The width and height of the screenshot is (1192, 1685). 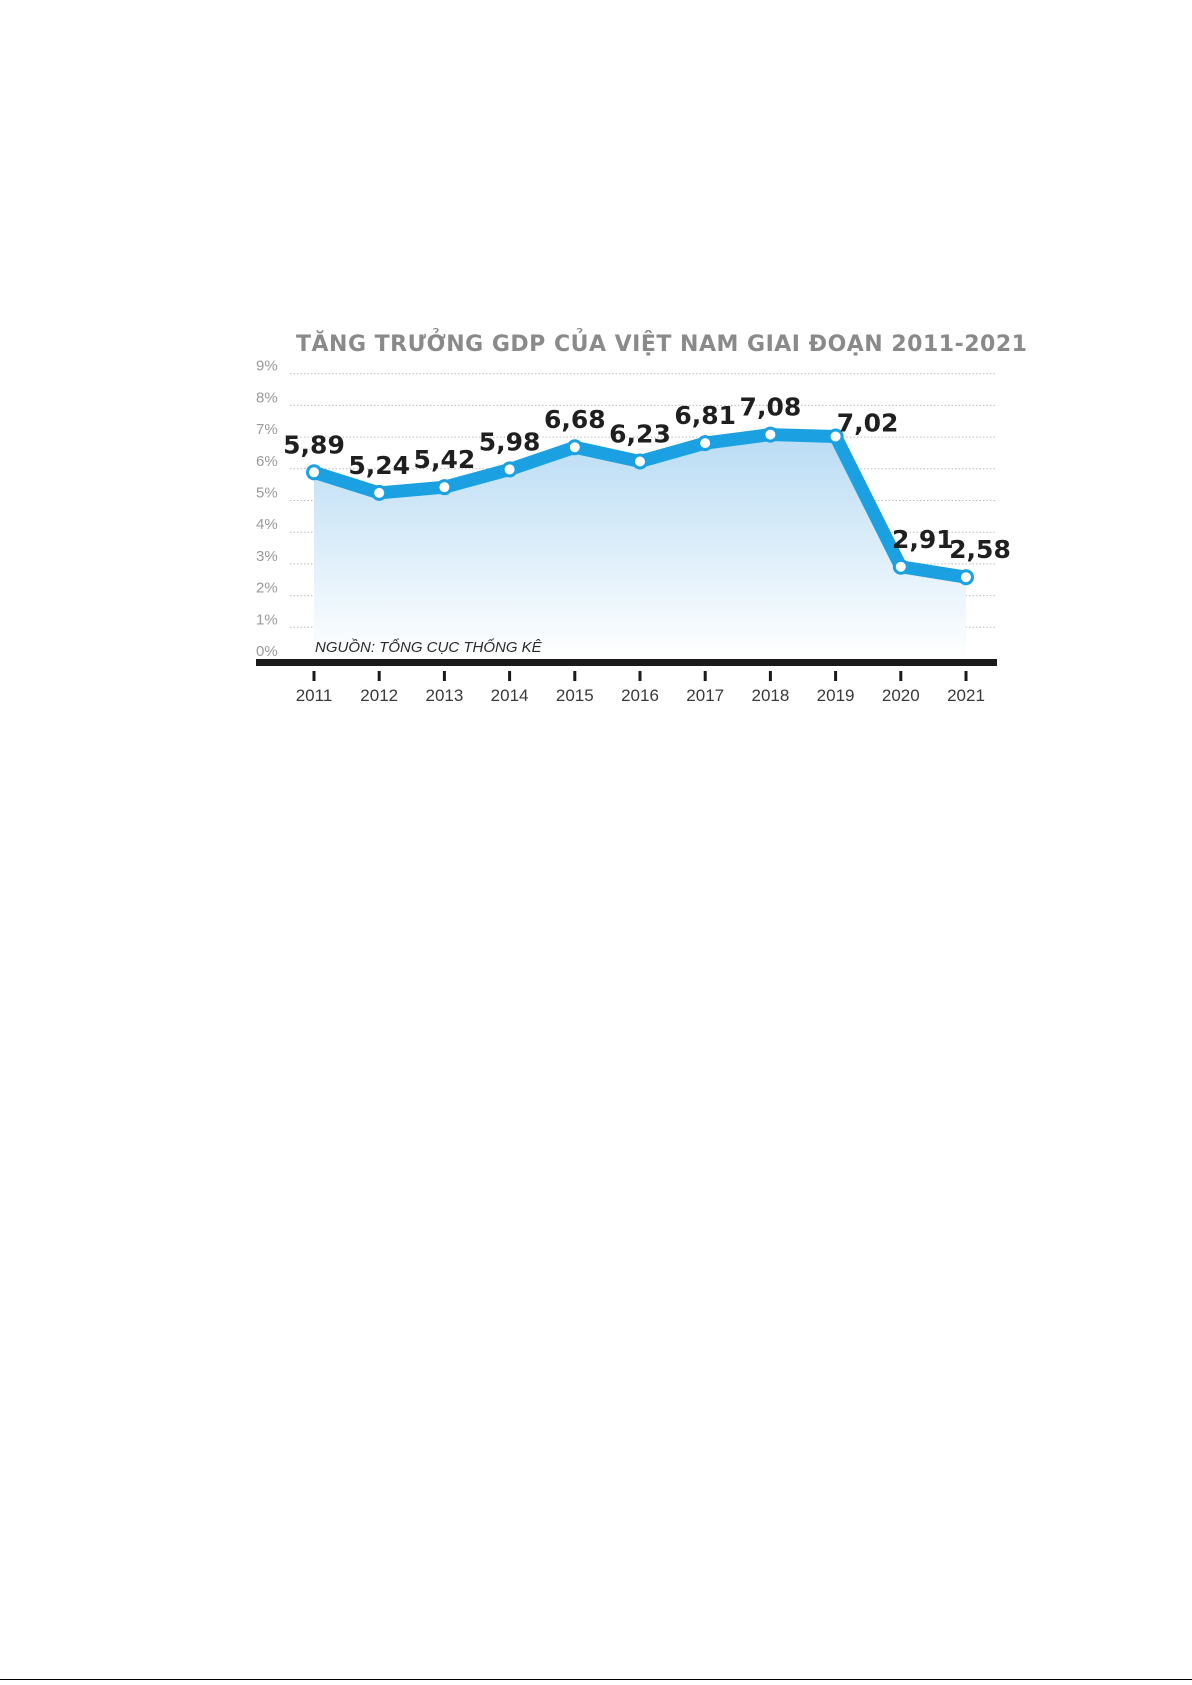 What do you see at coordinates (596, 1679) in the screenshot?
I see `page-bottom-rule` at bounding box center [596, 1679].